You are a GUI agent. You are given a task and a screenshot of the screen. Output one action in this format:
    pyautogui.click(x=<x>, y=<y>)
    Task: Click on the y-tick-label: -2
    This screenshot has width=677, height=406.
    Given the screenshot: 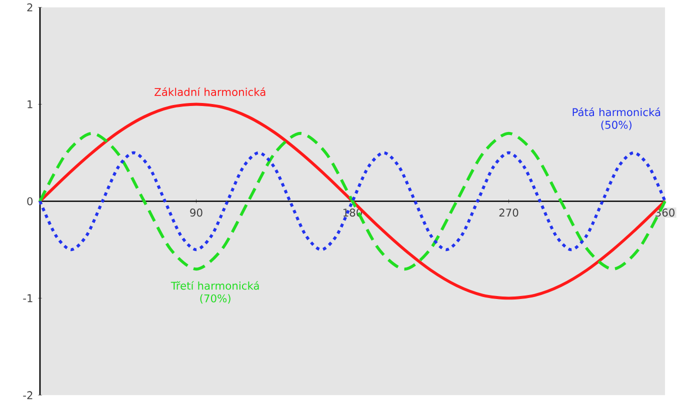 What is the action you would take?
    pyautogui.click(x=27, y=395)
    